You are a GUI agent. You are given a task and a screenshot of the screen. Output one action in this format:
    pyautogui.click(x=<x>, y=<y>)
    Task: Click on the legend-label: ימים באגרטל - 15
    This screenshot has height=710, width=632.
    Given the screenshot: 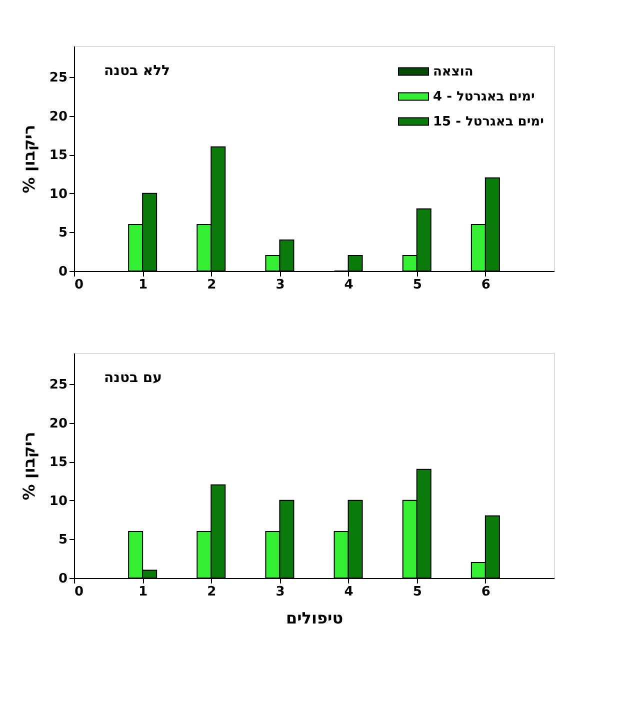 What is the action you would take?
    pyautogui.click(x=488, y=122)
    